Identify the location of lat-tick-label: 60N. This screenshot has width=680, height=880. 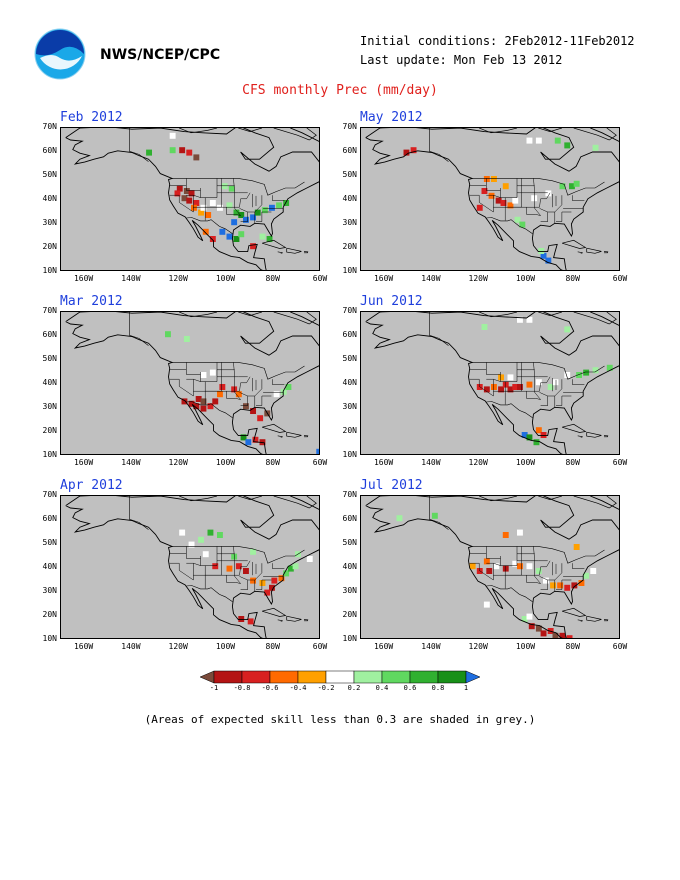
(349, 518).